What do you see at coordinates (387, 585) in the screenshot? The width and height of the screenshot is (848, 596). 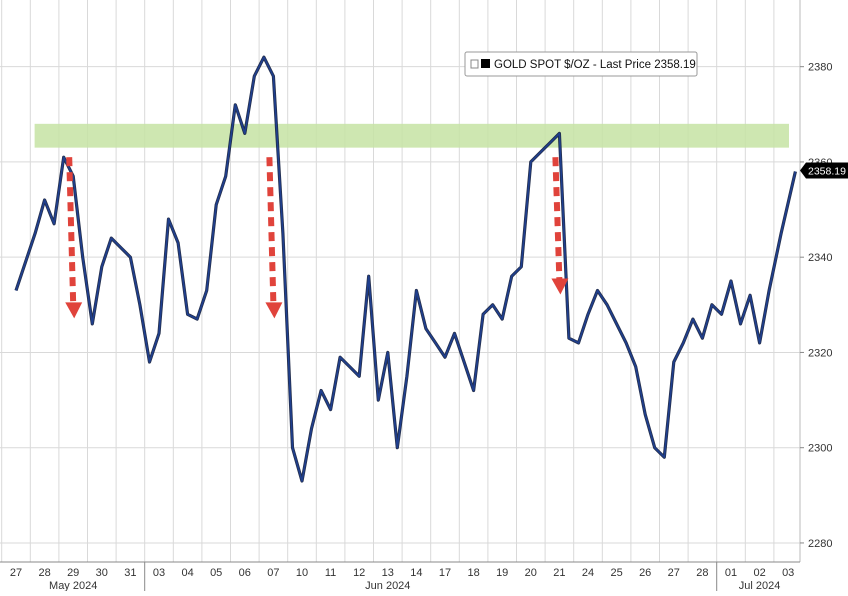 I see `month-label: Jun 2024` at bounding box center [387, 585].